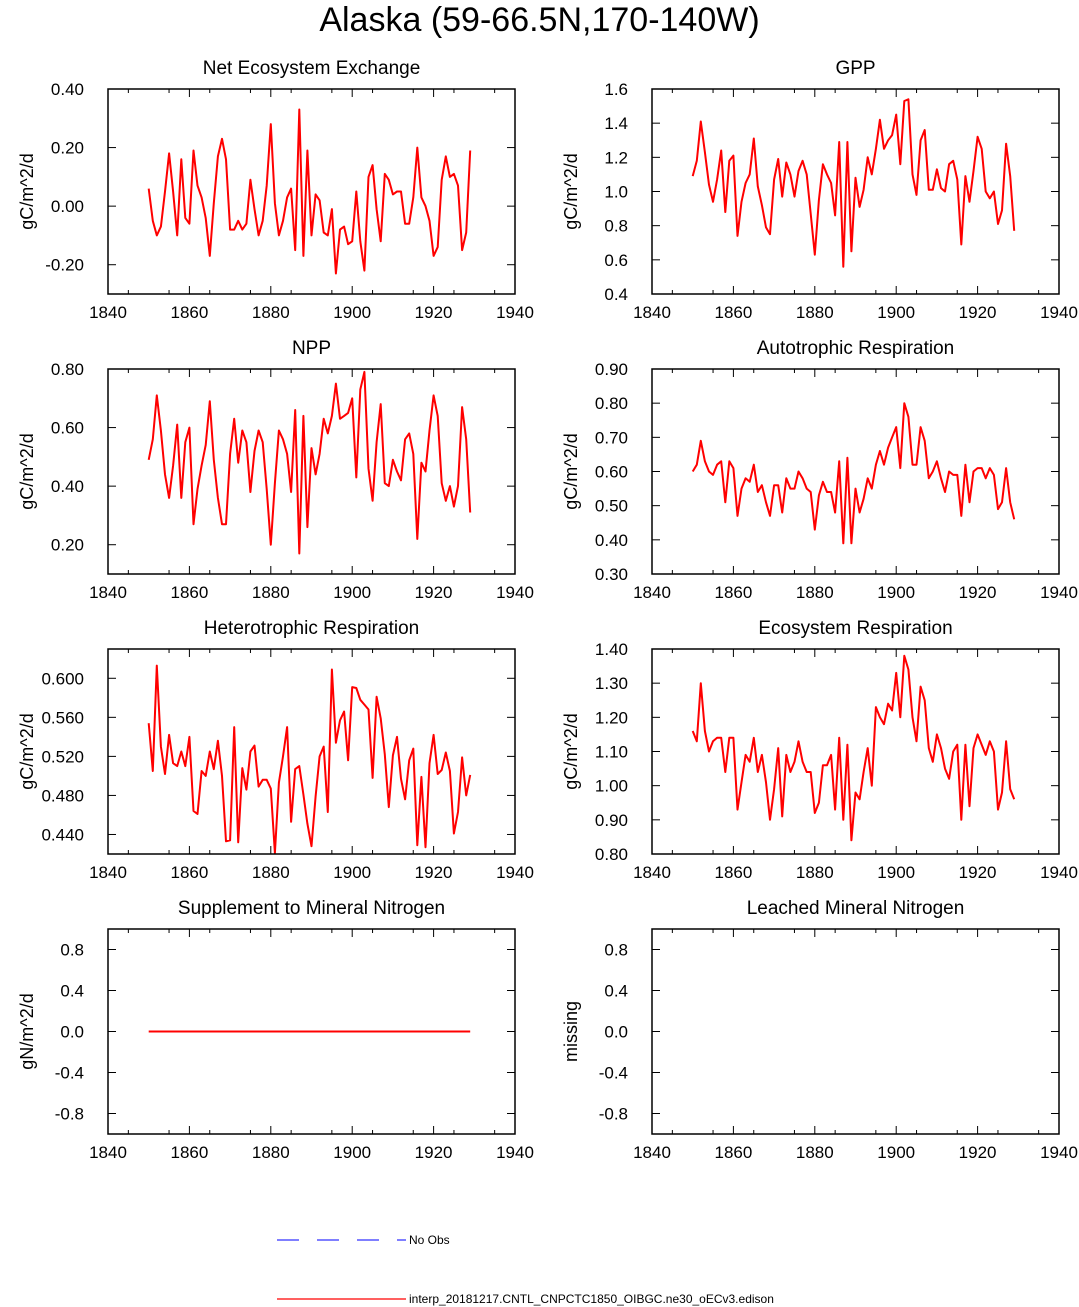 Image resolution: width=1079 pixels, height=1307 pixels. What do you see at coordinates (611, 649) in the screenshot?
I see `y-tick-label: 1.40` at bounding box center [611, 649].